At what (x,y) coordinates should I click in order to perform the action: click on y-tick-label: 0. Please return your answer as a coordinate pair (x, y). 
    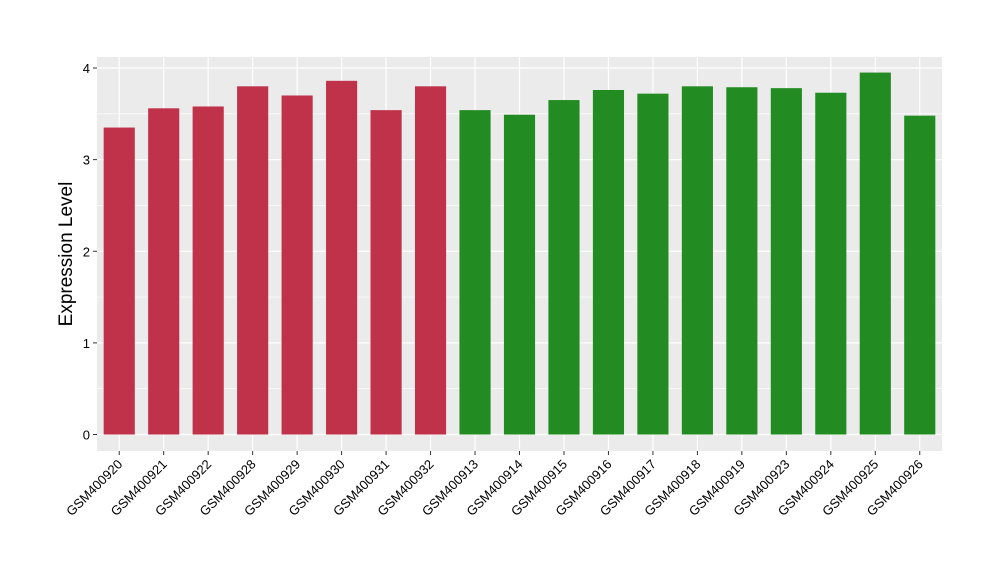
    Looking at the image, I should click on (86, 435).